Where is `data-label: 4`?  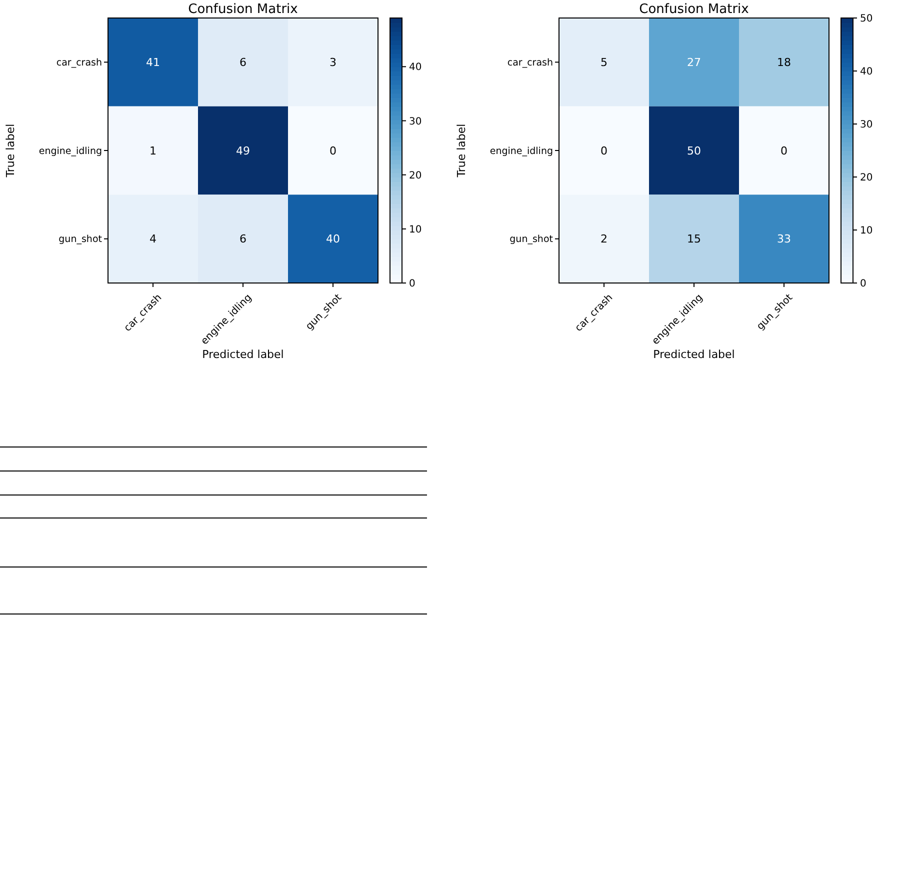 data-label: 4 is located at coordinates (153, 239).